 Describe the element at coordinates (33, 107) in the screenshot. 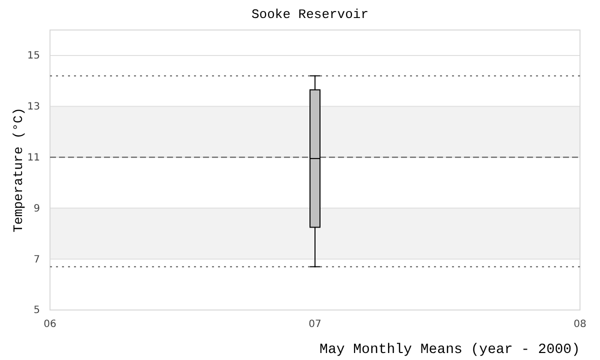

I see `y-tick-label: 13` at that location.